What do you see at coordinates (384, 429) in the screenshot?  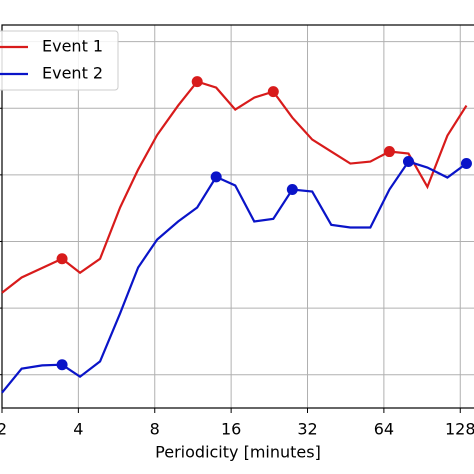 I see `x-tick-label: 64` at bounding box center [384, 429].